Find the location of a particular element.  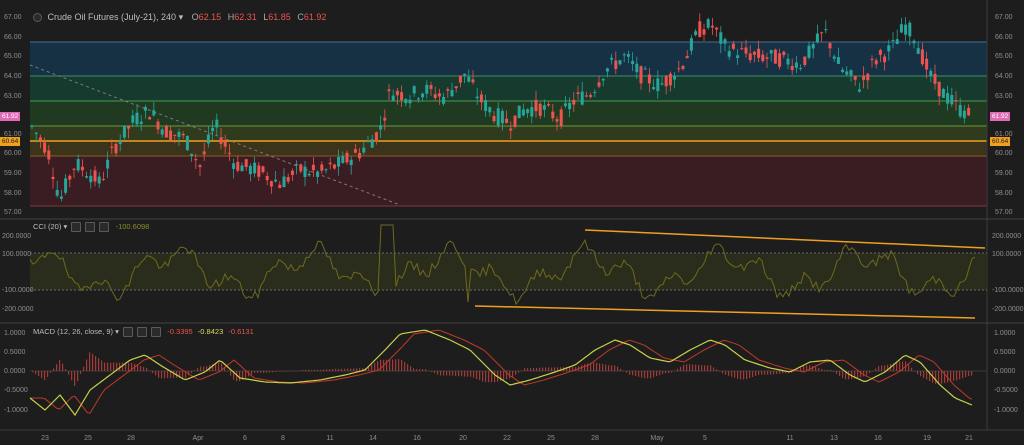

cci-tick-label-left: -100.0000 is located at coordinates (18, 290).